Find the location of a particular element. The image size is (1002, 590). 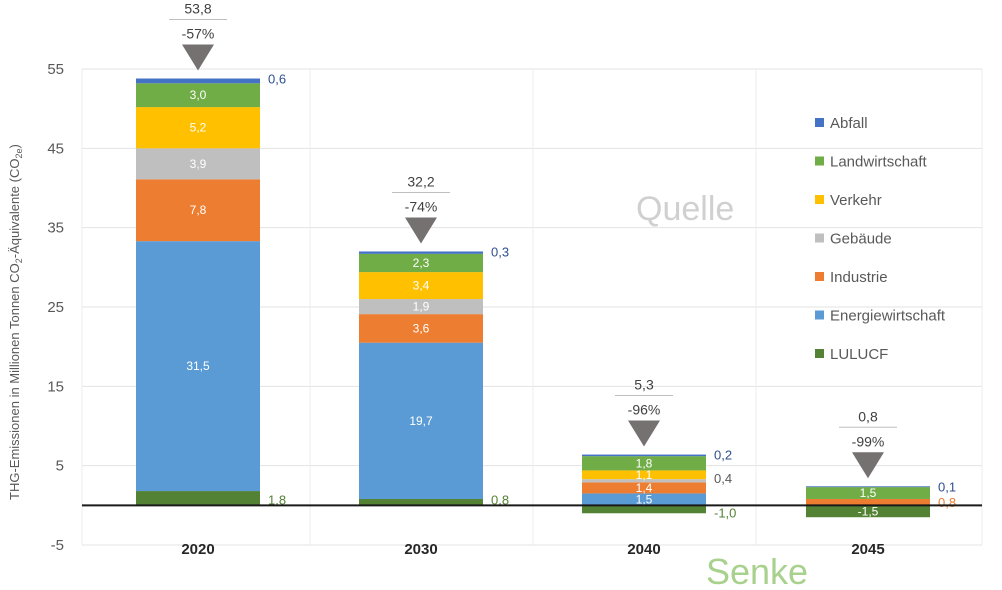

segment-side-label: 0,6 is located at coordinates (277, 79).